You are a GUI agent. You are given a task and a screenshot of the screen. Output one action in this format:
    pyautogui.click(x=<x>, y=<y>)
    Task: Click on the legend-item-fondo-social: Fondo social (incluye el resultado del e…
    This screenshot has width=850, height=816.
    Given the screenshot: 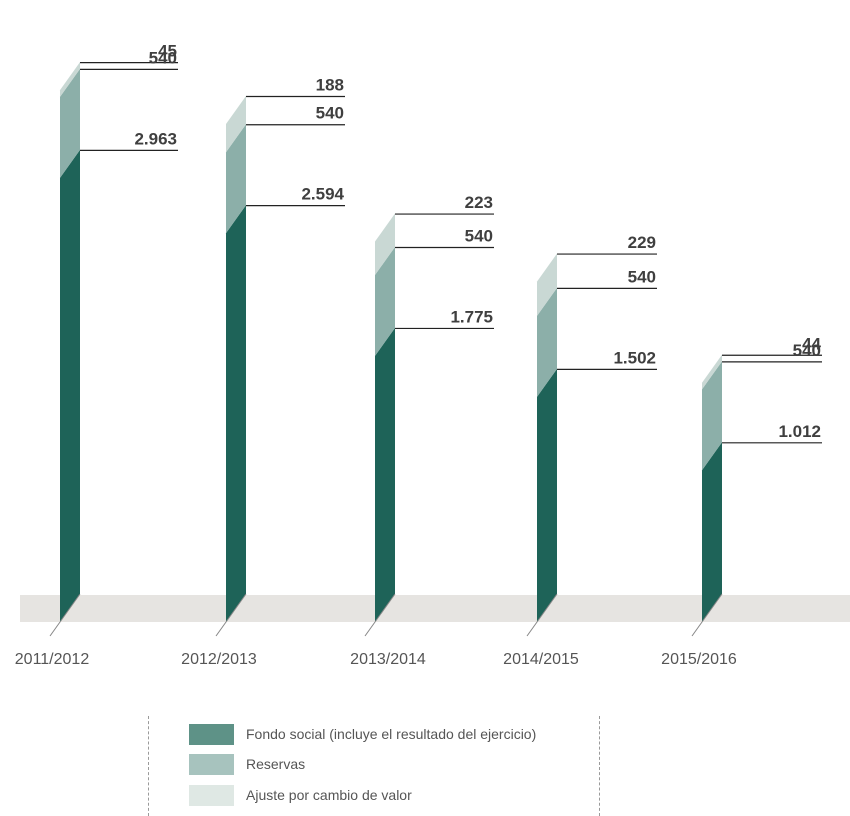 What is the action you would take?
    pyautogui.click(x=362, y=734)
    